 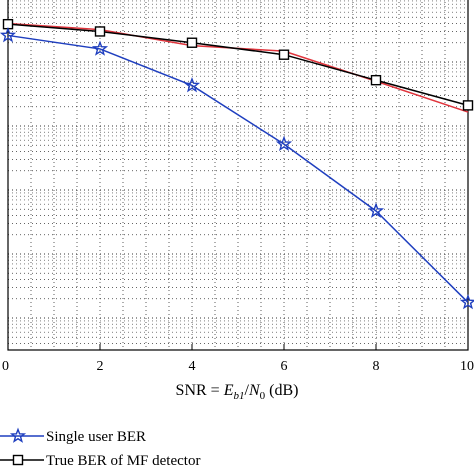 I want to click on legend-label: True BER of MF detector, so click(x=123, y=461).